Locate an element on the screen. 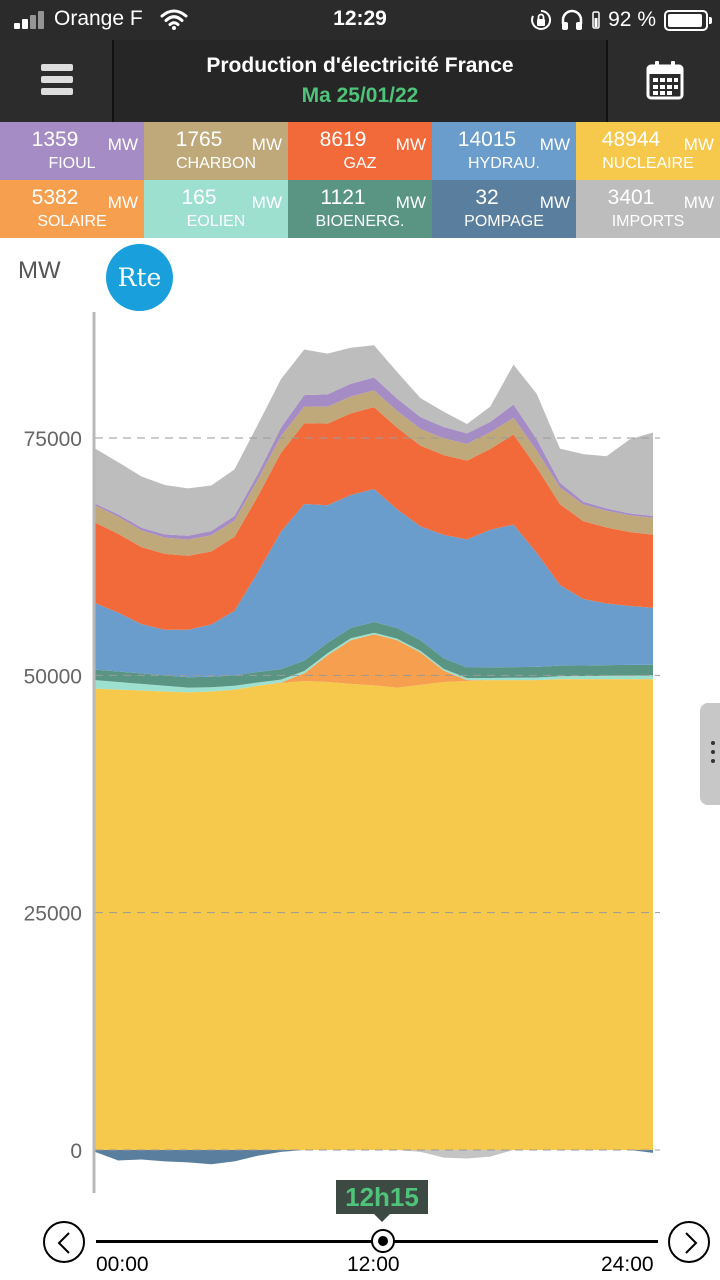  area-pompage is located at coordinates (374, 1157).